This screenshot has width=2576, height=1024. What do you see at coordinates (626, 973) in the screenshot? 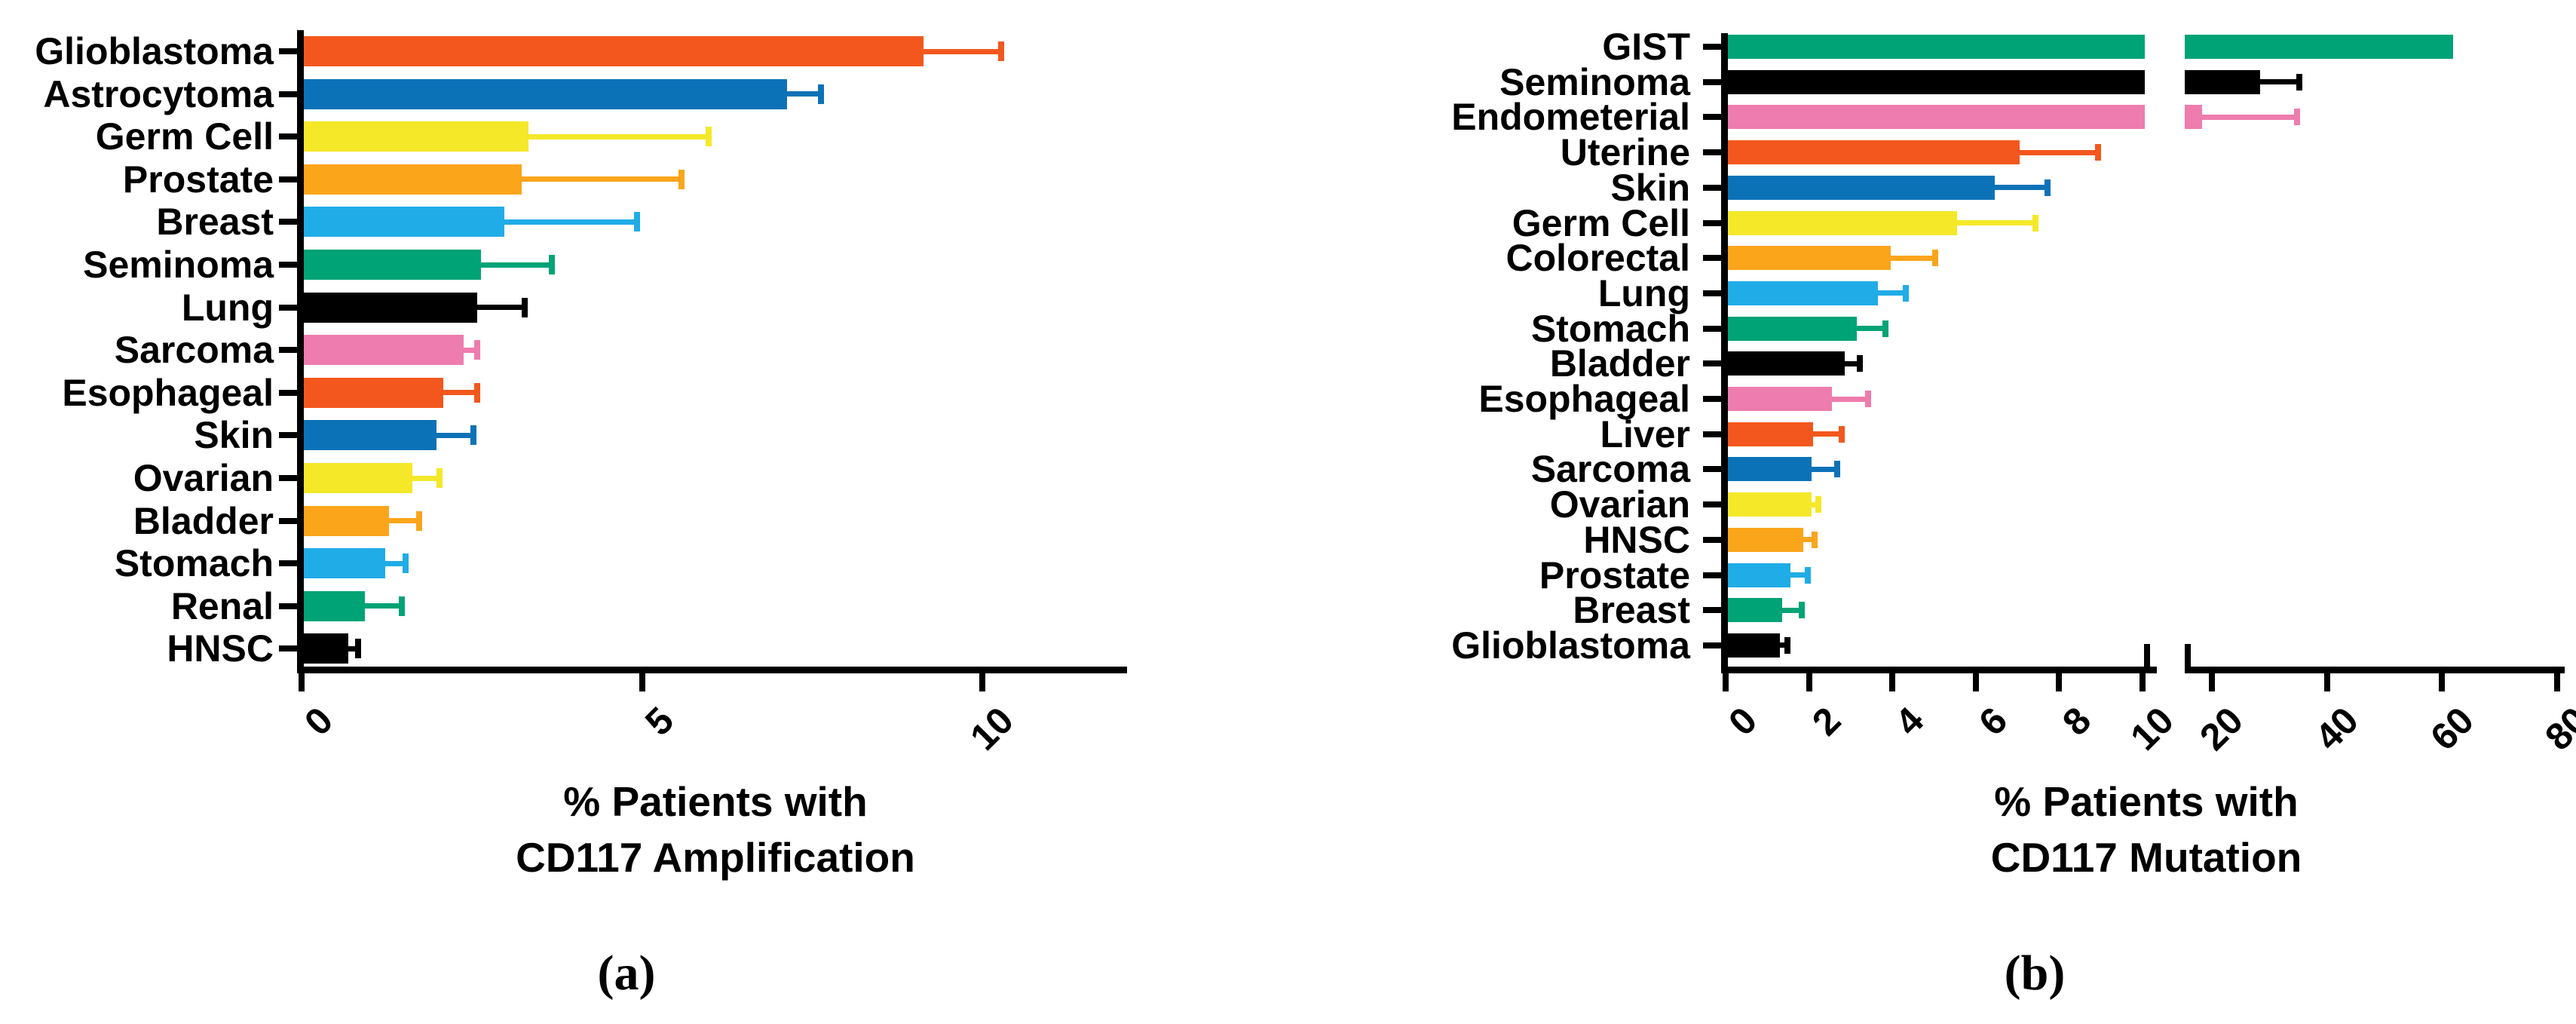
I see `panel-letter-a: (a)` at bounding box center [626, 973].